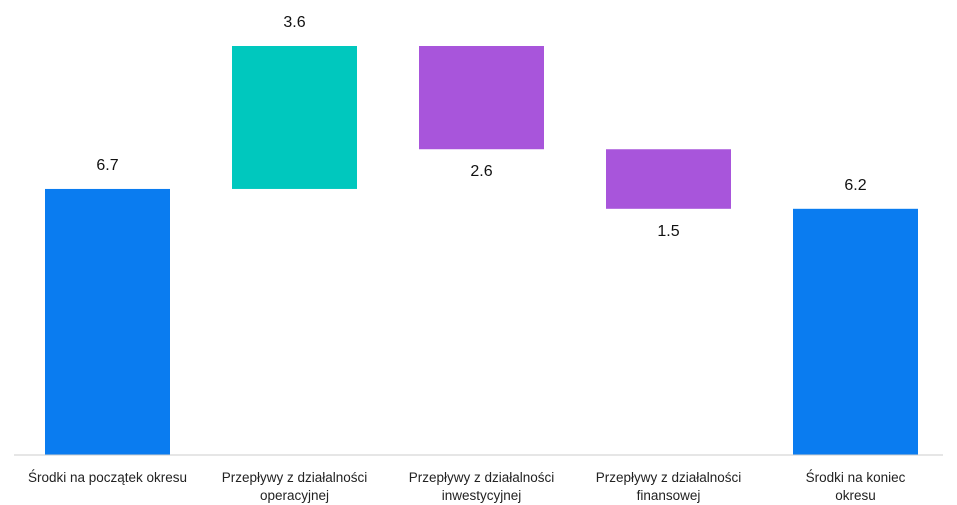 The width and height of the screenshot is (957, 505). What do you see at coordinates (855, 495) in the screenshot?
I see `category-label-line: okresu` at bounding box center [855, 495].